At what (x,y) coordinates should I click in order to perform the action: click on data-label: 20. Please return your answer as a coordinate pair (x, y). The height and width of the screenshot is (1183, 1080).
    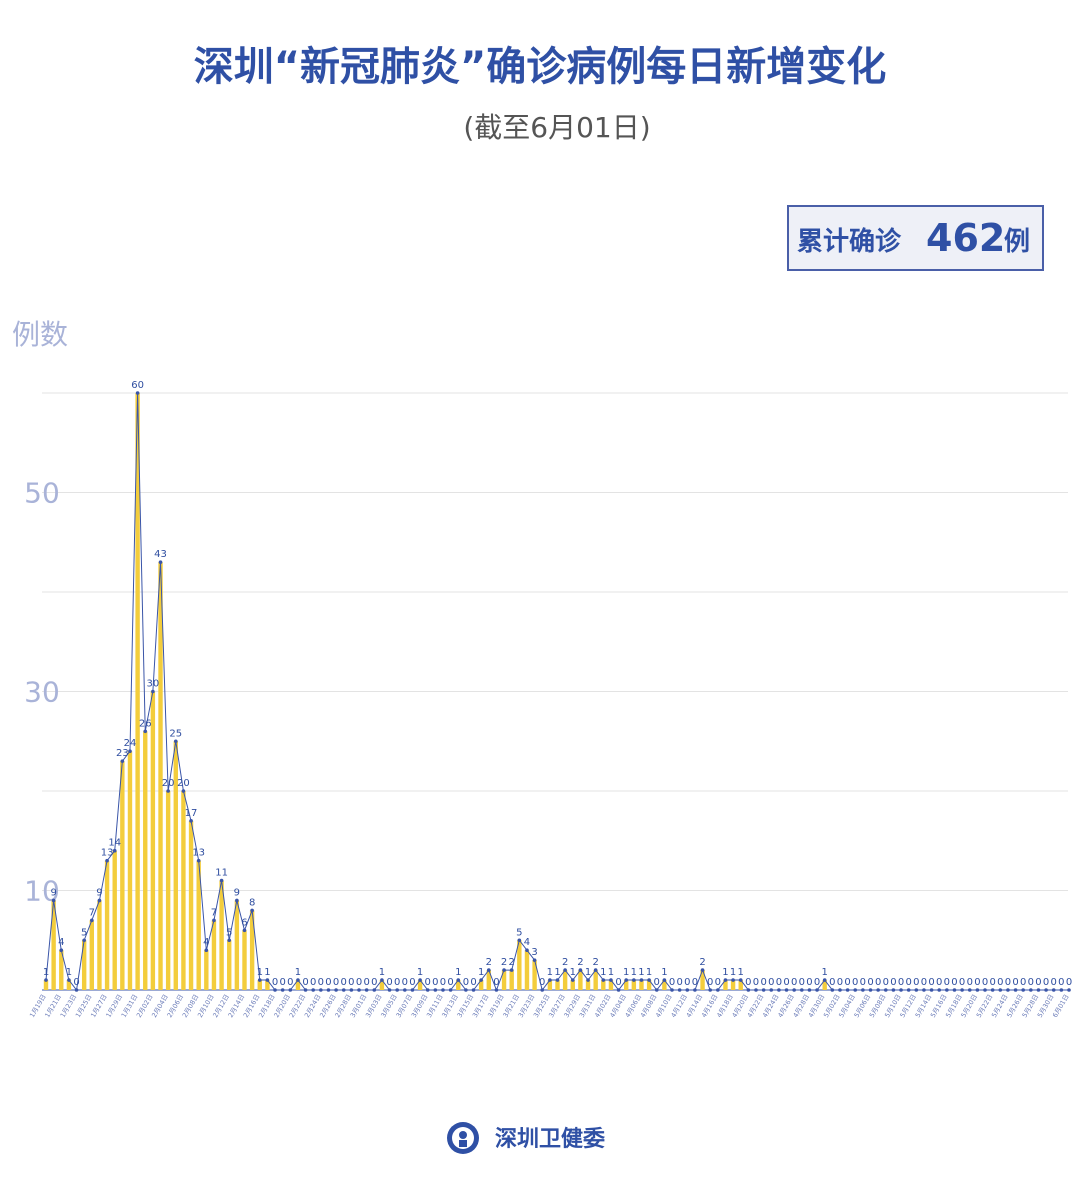
    Looking at the image, I should click on (183, 783).